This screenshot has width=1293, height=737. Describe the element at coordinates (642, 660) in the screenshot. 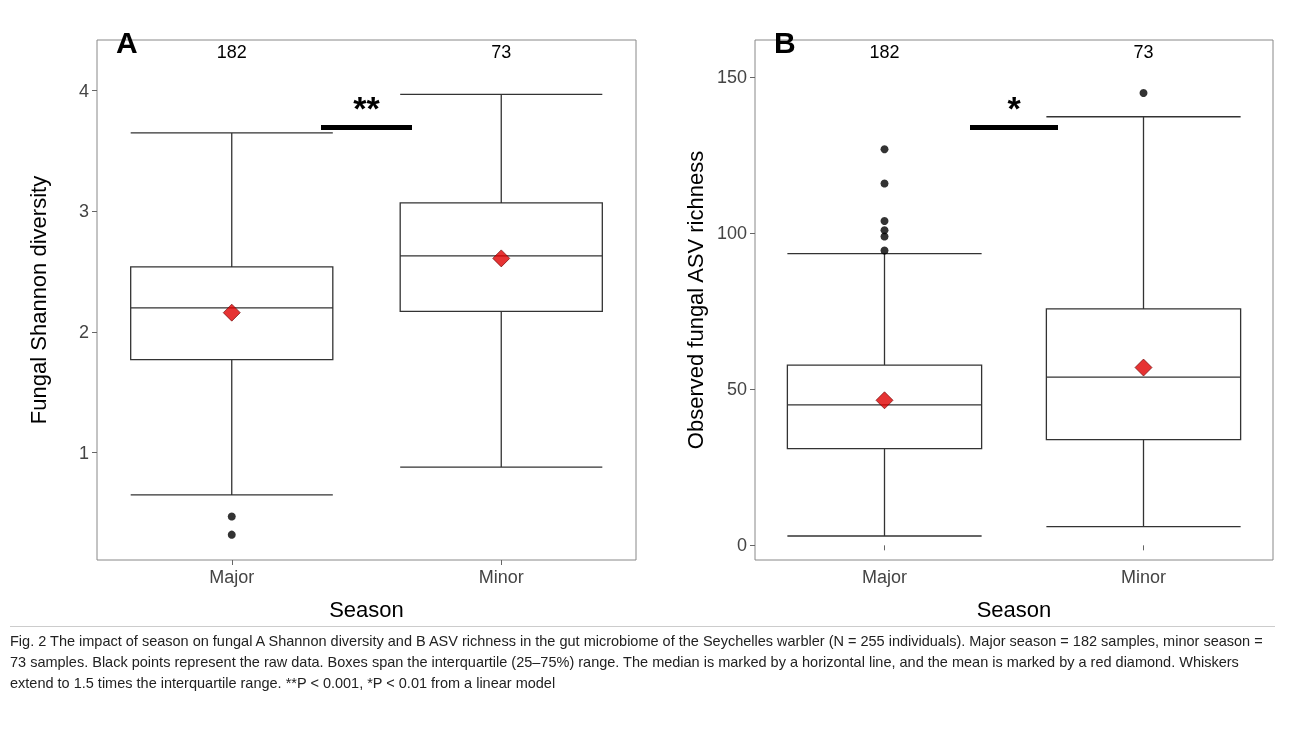

I see `caption: Fig. 2 The impact of season on fungal A Shannon diversity and B ASV richness in the gut microbiome of the Seychelles warbler (N = 255 individuals). Major season = 182 samples, minor season = 73 samples. Black points represent the raw data. Boxes span the interquartile (25–75%) range. The median is marked by a horizontal line, and the mean is marked by a red diamond. Whiskers extend to 1.5 times the interquartile range. **P < 0.001, *P < 0.01 from a linear model` at that location.